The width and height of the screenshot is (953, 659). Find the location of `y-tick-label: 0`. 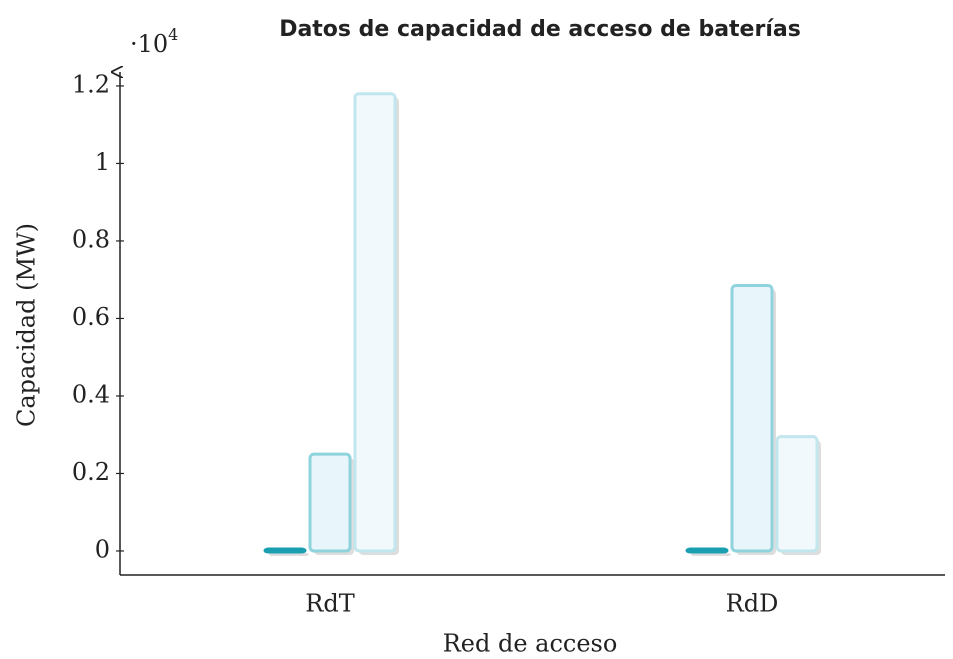

y-tick-label: 0 is located at coordinates (102, 549).